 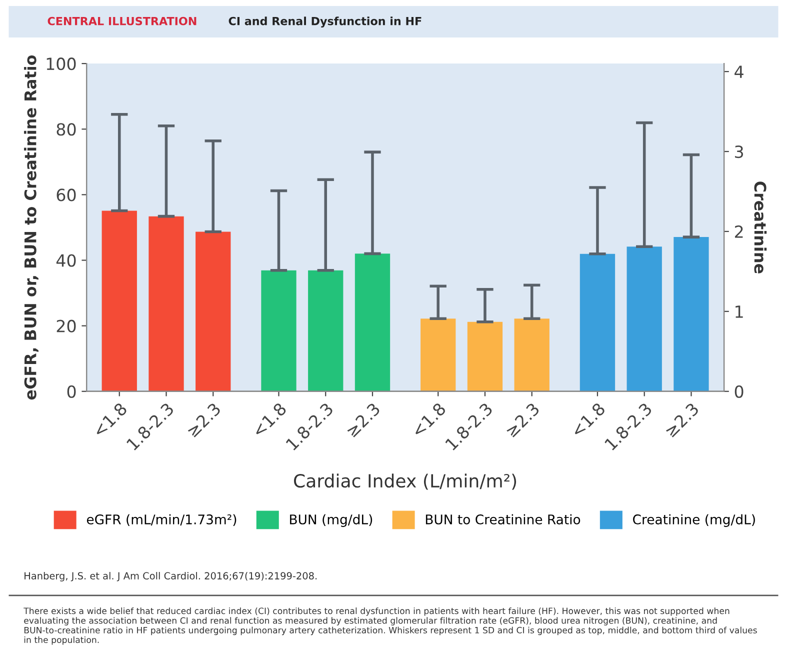 I want to click on y2-tick-label: 3, so click(x=739, y=151).